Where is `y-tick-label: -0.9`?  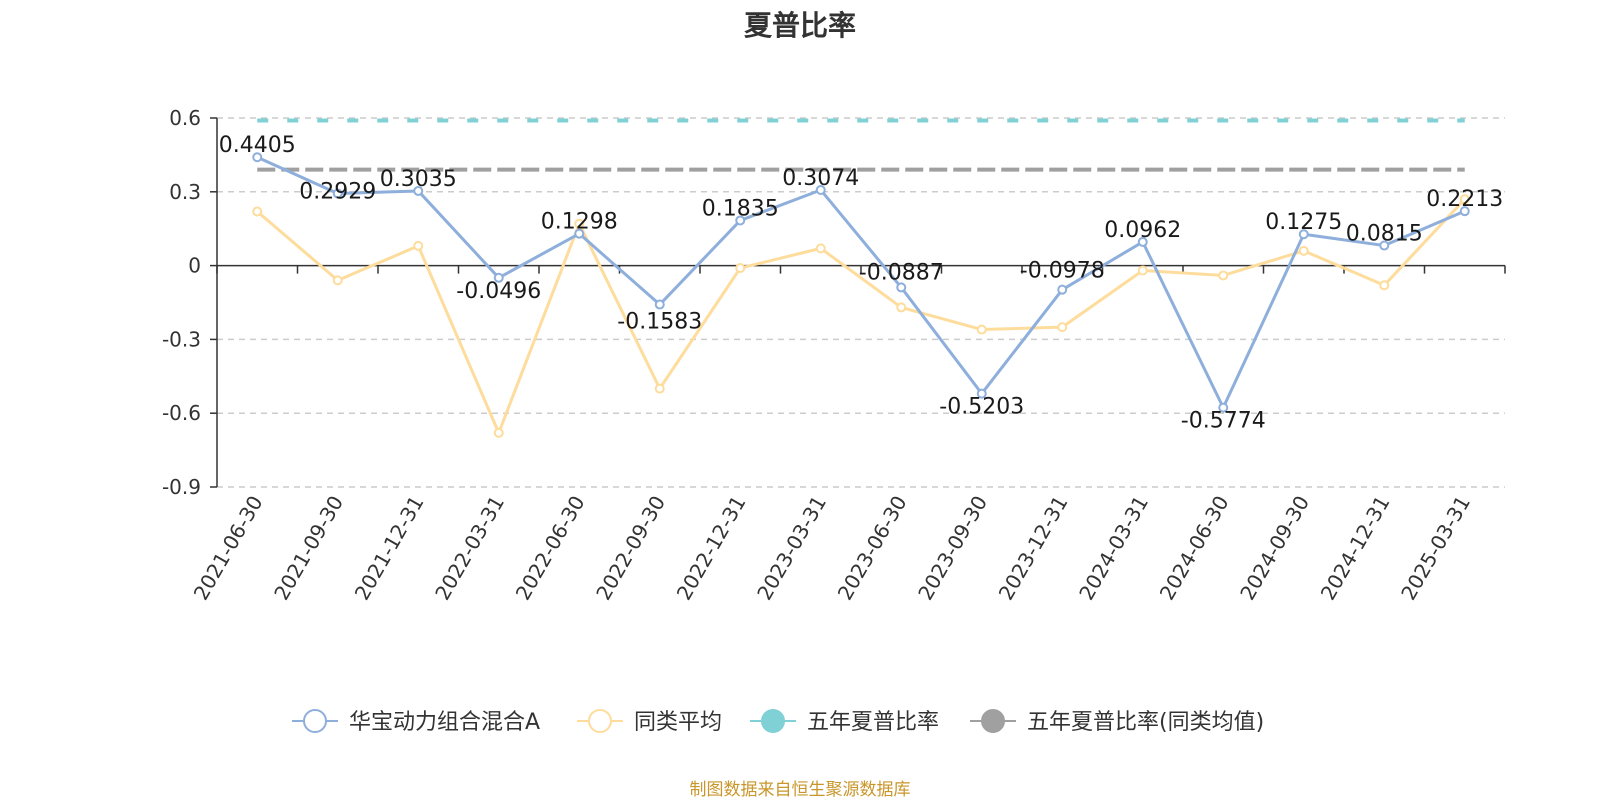
y-tick-label: -0.9 is located at coordinates (181, 487).